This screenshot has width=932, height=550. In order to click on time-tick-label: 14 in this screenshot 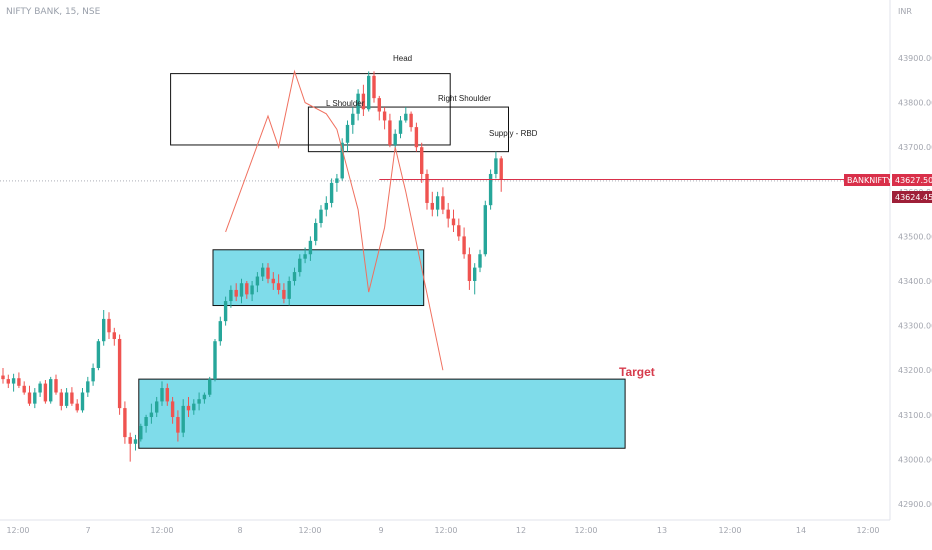, I will do `click(801, 530)`.